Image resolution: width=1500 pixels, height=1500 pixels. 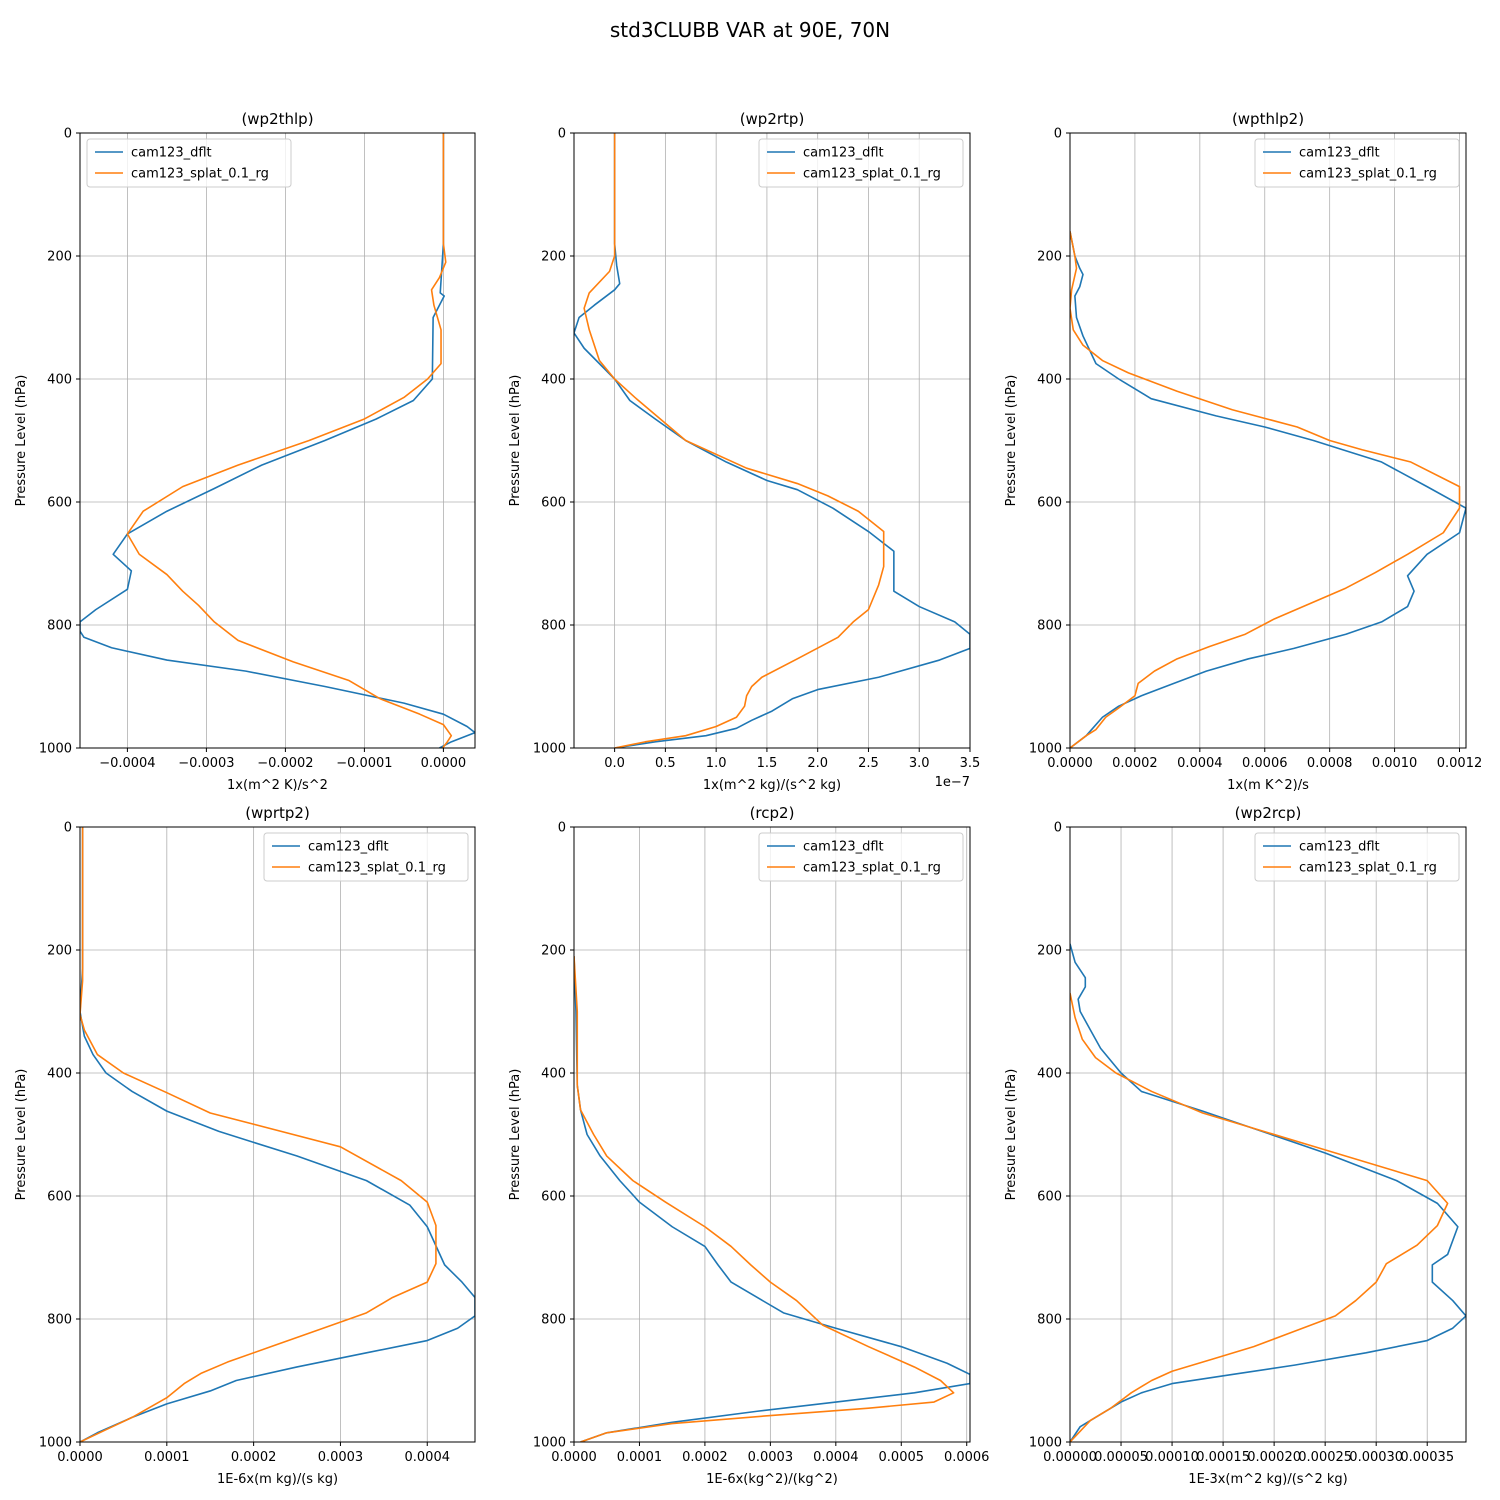 What do you see at coordinates (206, 763) in the screenshot?
I see `x-tick-label: −0.0003` at bounding box center [206, 763].